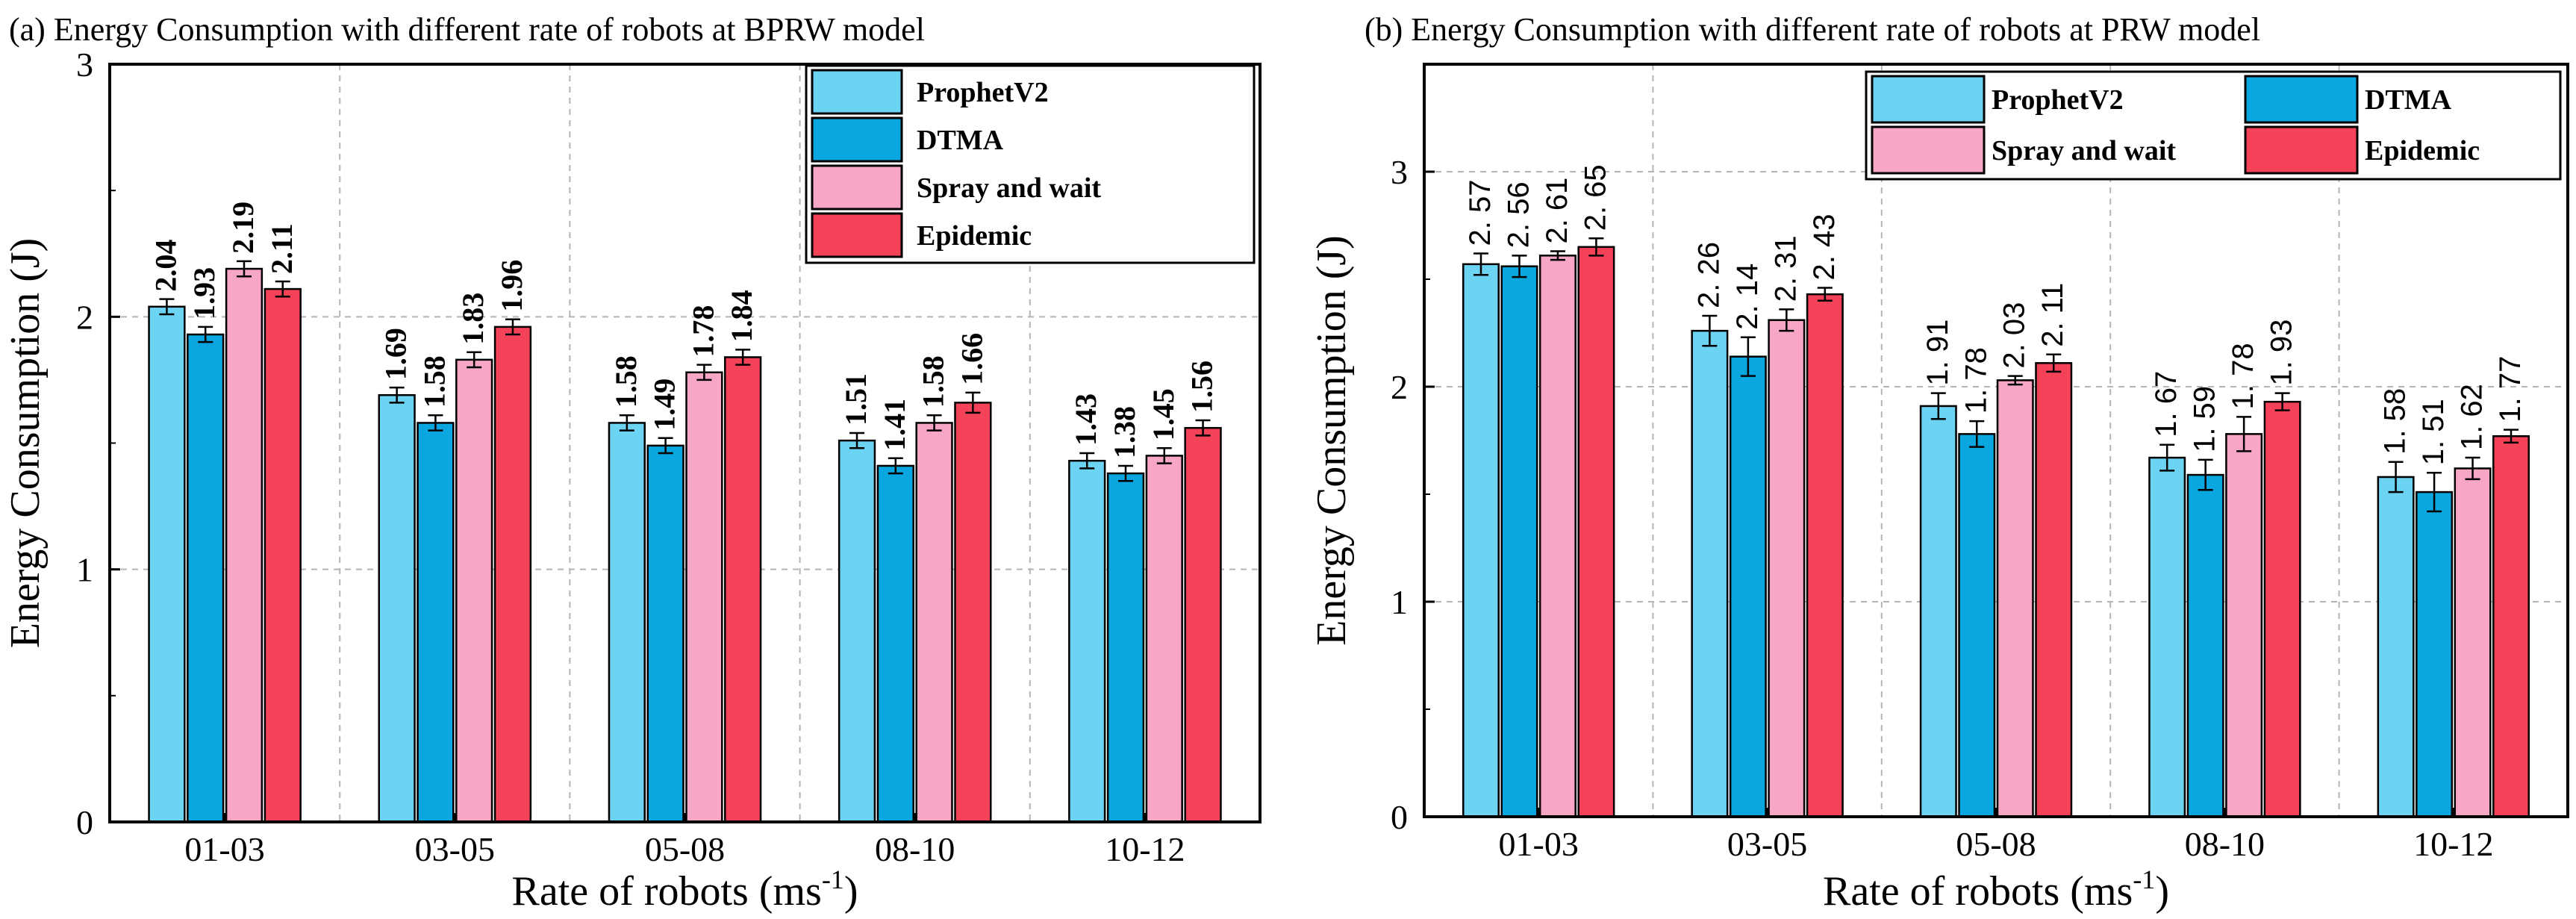 The height and width of the screenshot is (919, 2576). Describe the element at coordinates (2205, 419) in the screenshot. I see `data-label: 1. 59` at that location.